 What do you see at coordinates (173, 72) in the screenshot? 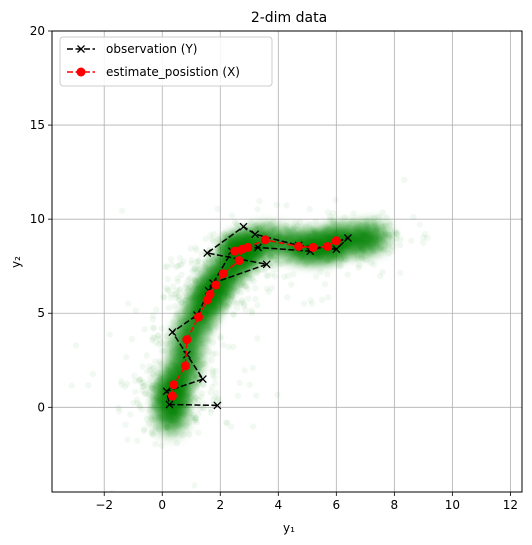
I see `legend-estimate-label: estimate_posistion (X)` at bounding box center [173, 72].